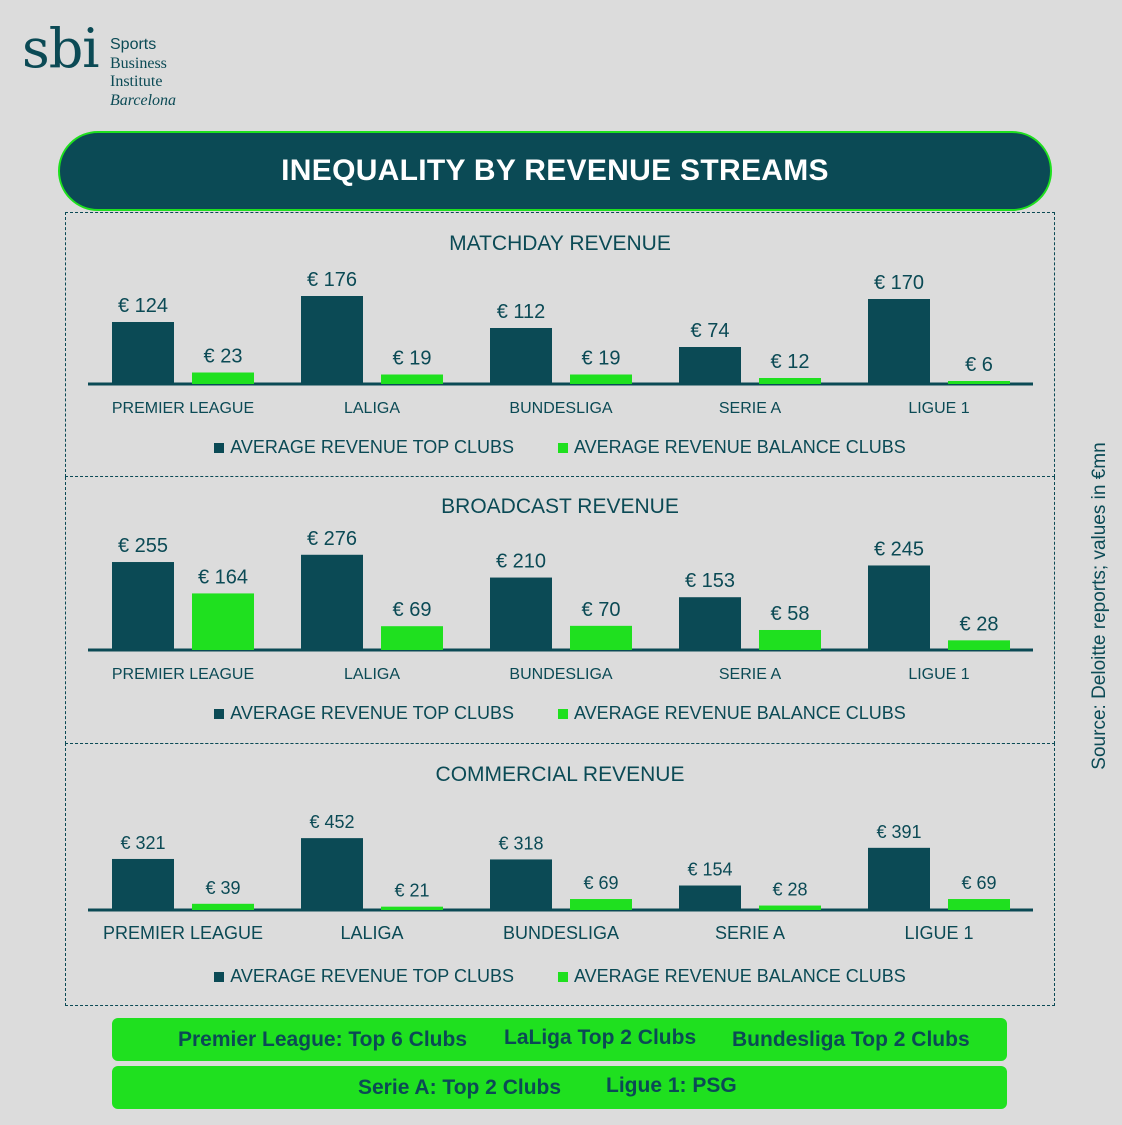  I want to click on chart-title: MATCHDAY REVENUE, so click(560, 243).